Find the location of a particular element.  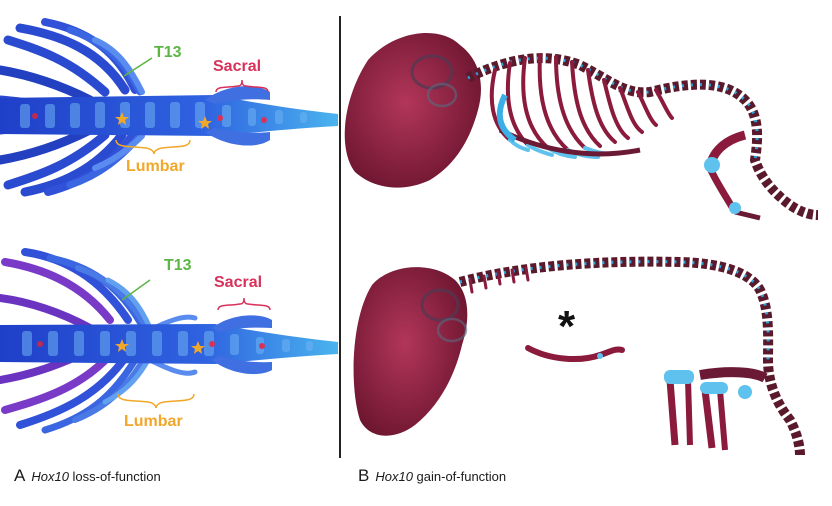

panel-b-asterisk: * is located at coordinates (567, 326).